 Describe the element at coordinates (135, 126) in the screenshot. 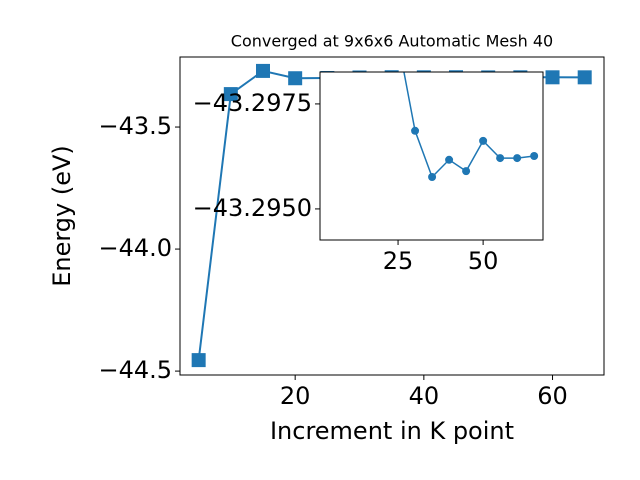

I see `y-tick-label: −43.5` at that location.